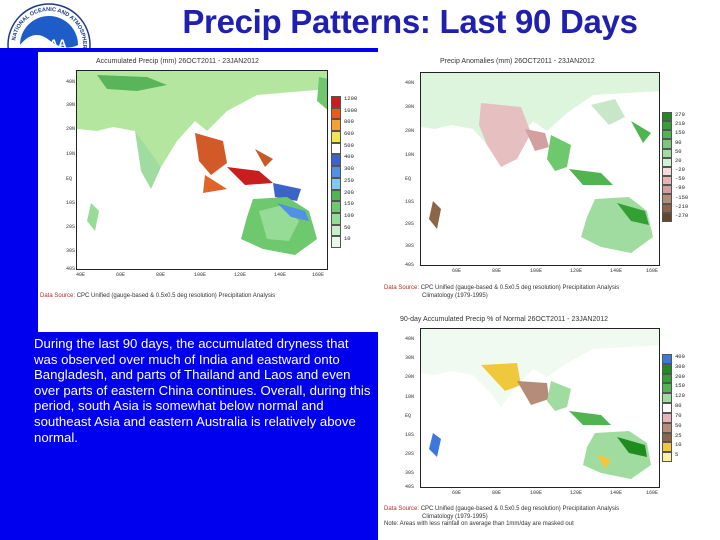  Describe the element at coordinates (540, 404) in the screenshot. I see `map3-landmass` at that location.